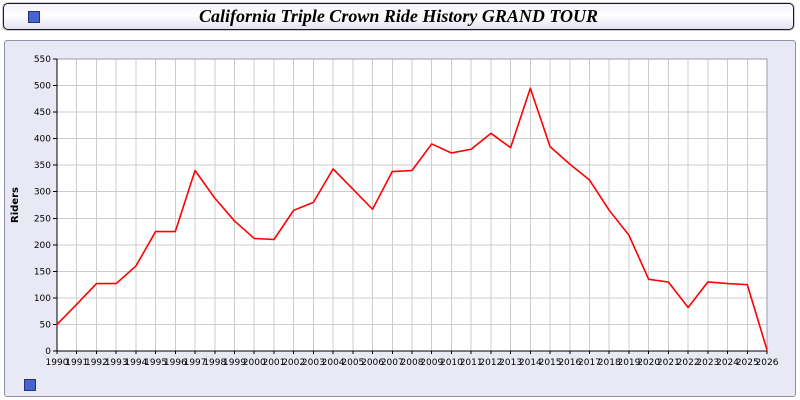 This screenshot has height=400, width=800. I want to click on svg-text: 450, so click(42, 113).